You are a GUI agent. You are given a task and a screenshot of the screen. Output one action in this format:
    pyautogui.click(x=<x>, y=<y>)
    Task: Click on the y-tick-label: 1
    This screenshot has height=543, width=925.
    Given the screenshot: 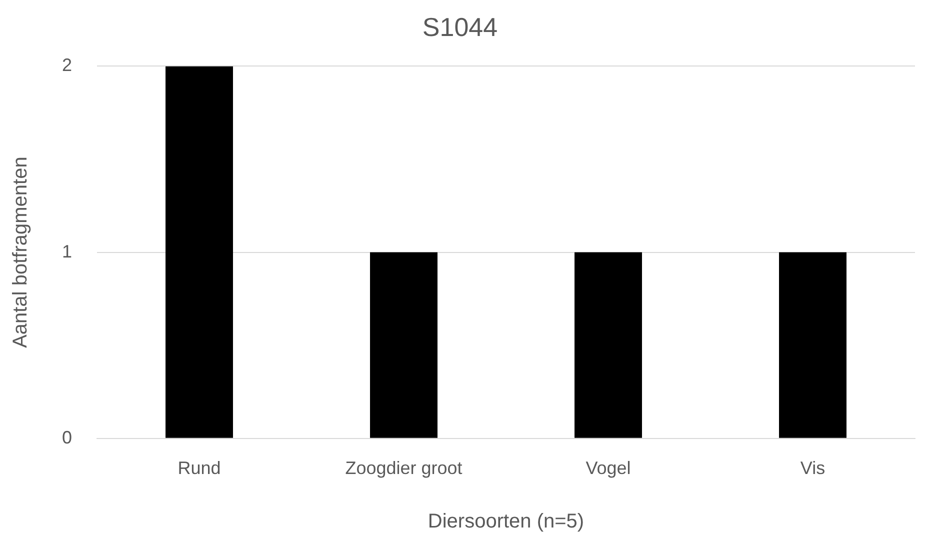 What is the action you would take?
    pyautogui.click(x=67, y=251)
    